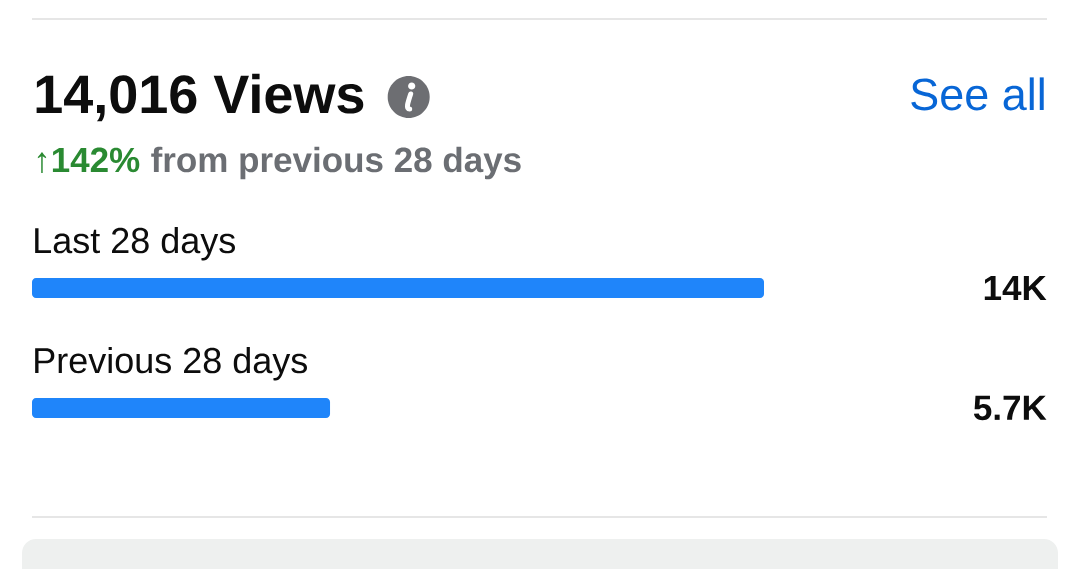  What do you see at coordinates (1015, 288) in the screenshot?
I see `data-label: 14K` at bounding box center [1015, 288].